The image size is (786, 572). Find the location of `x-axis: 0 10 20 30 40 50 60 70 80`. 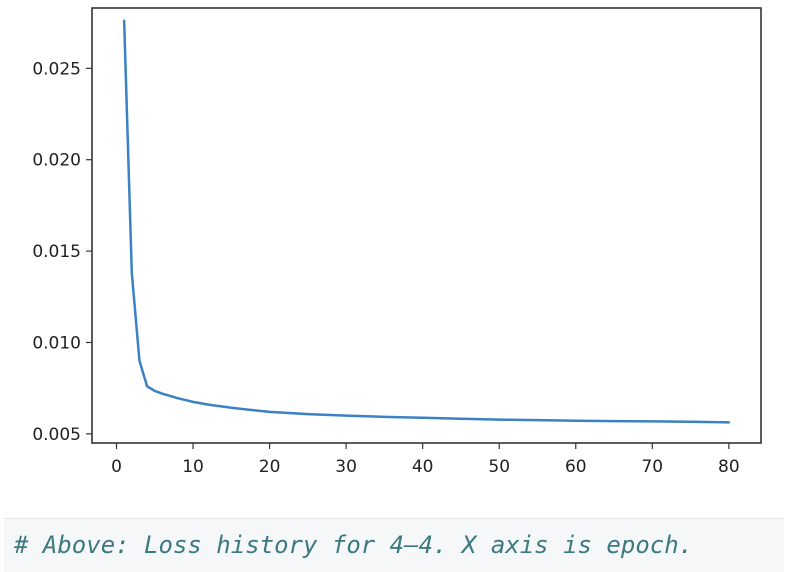

x-axis: 0 10 20 30 40 50 60 70 80 is located at coordinates (425, 460).